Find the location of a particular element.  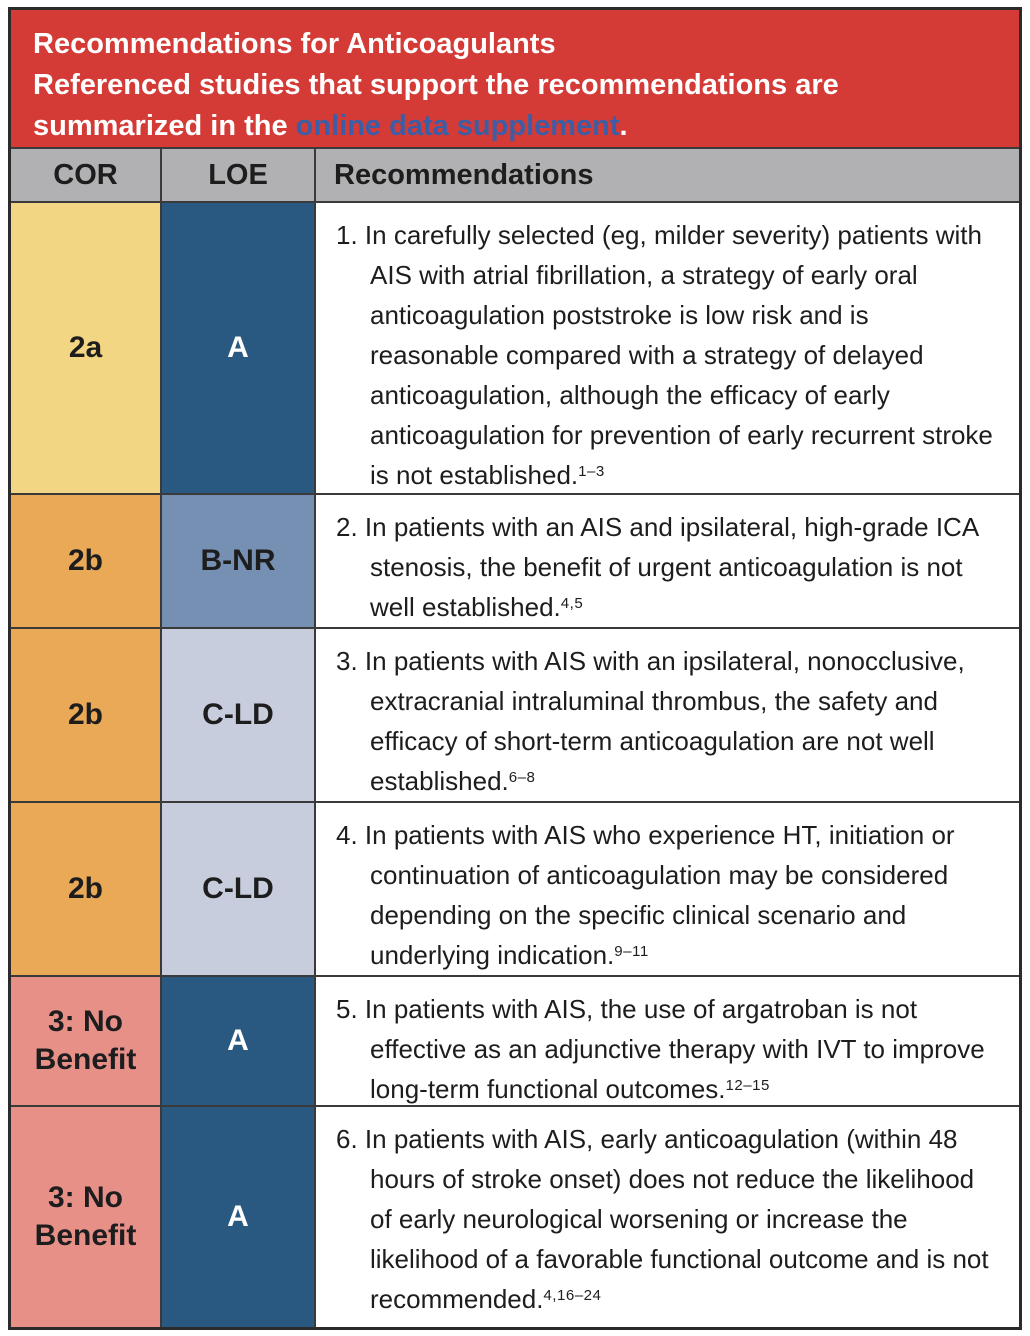

loe-cell-row1: A is located at coordinates (239, 347).